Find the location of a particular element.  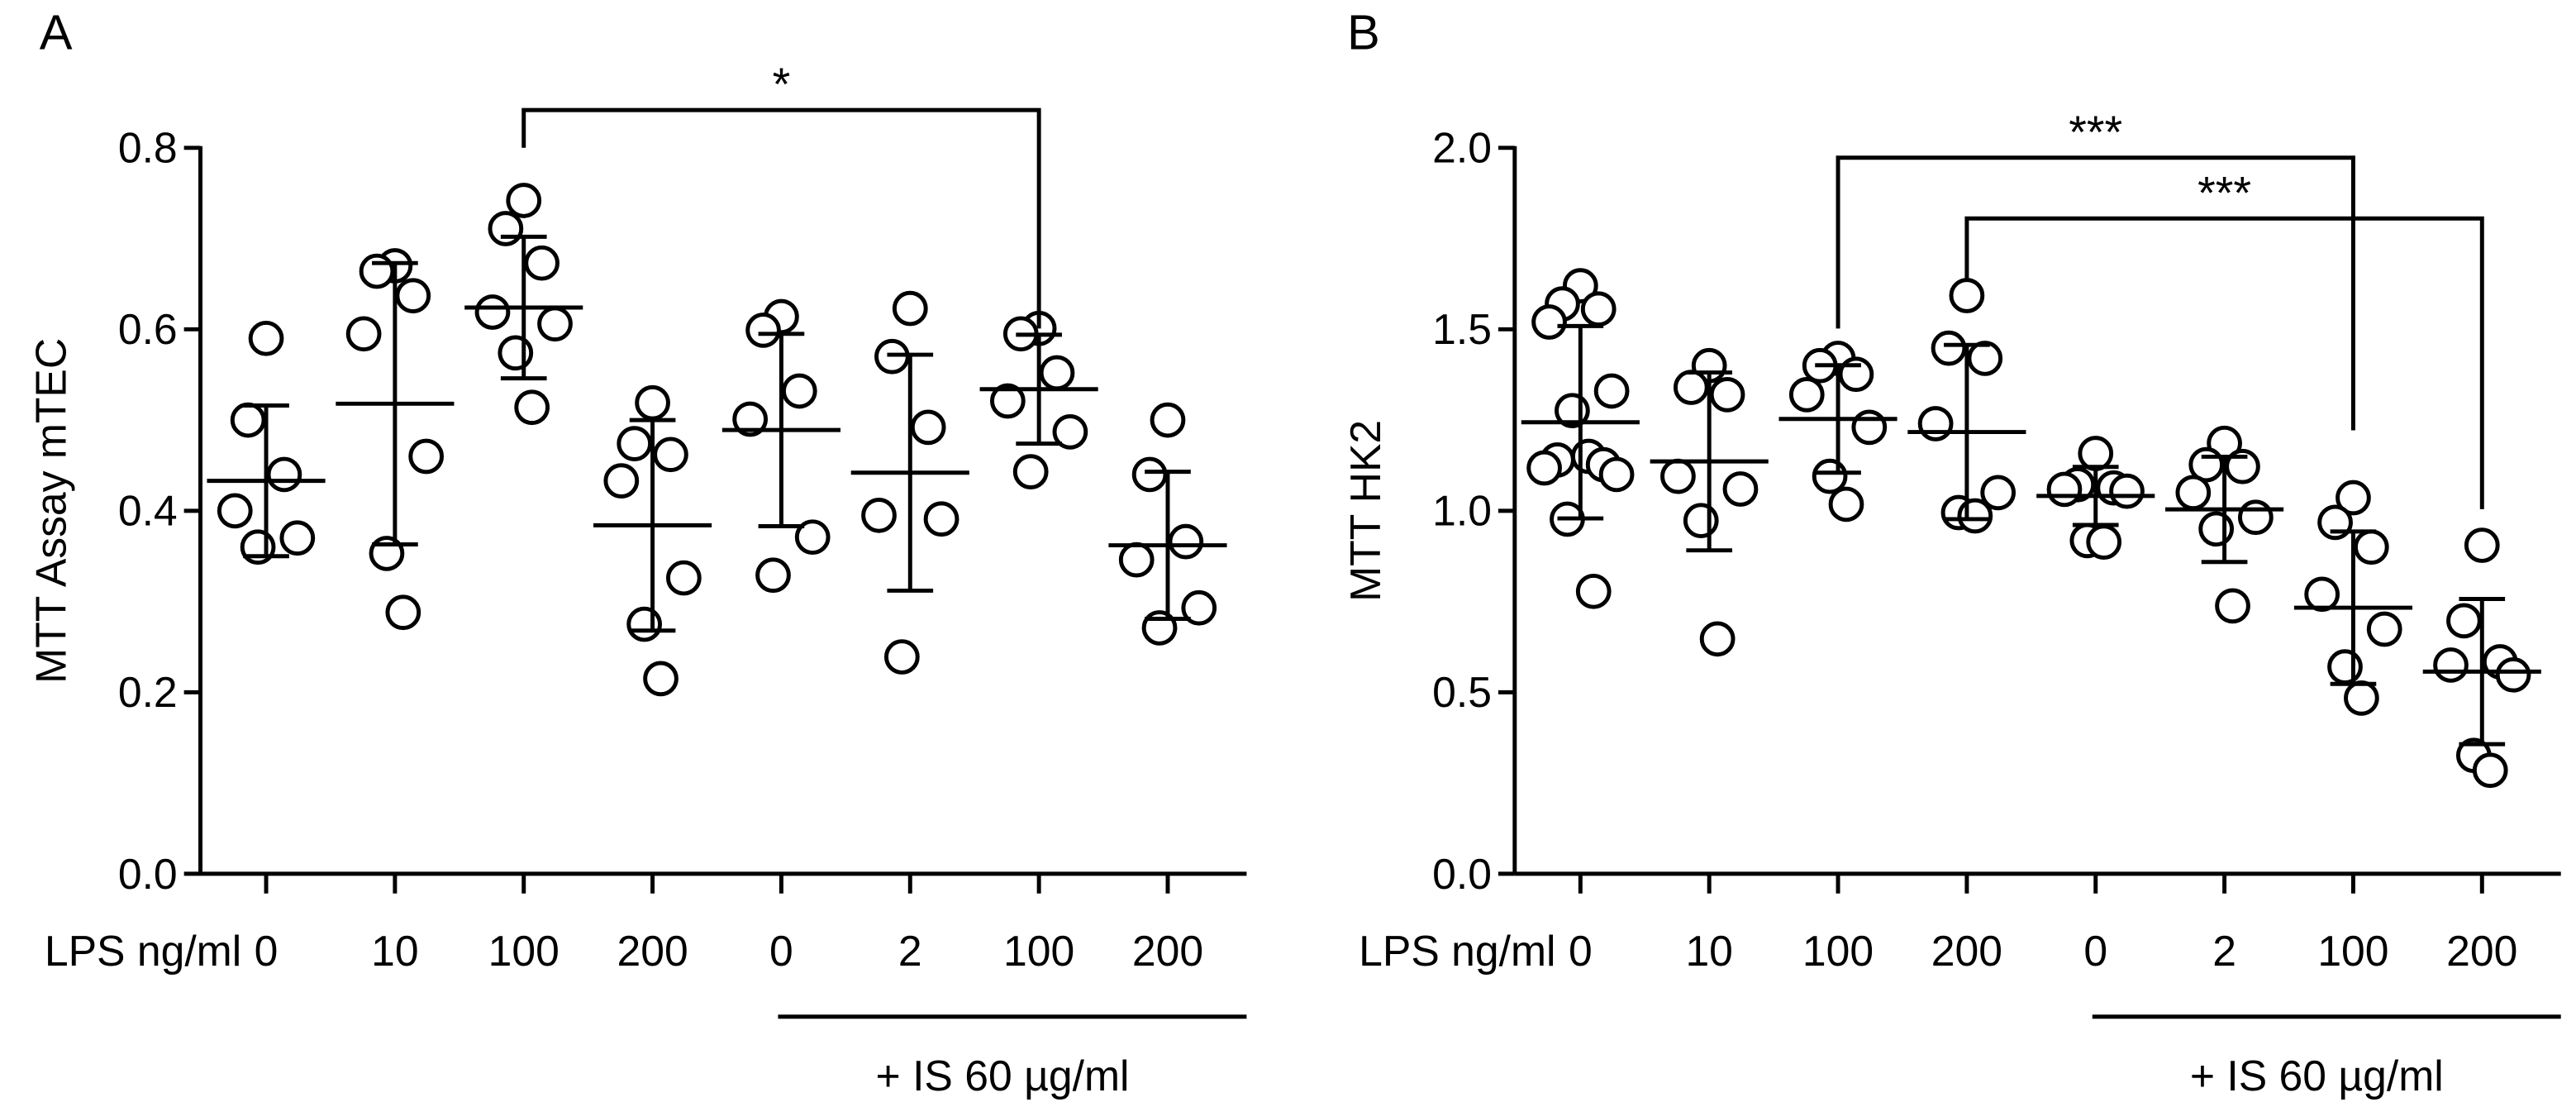

panel-label: B is located at coordinates (1364, 32).